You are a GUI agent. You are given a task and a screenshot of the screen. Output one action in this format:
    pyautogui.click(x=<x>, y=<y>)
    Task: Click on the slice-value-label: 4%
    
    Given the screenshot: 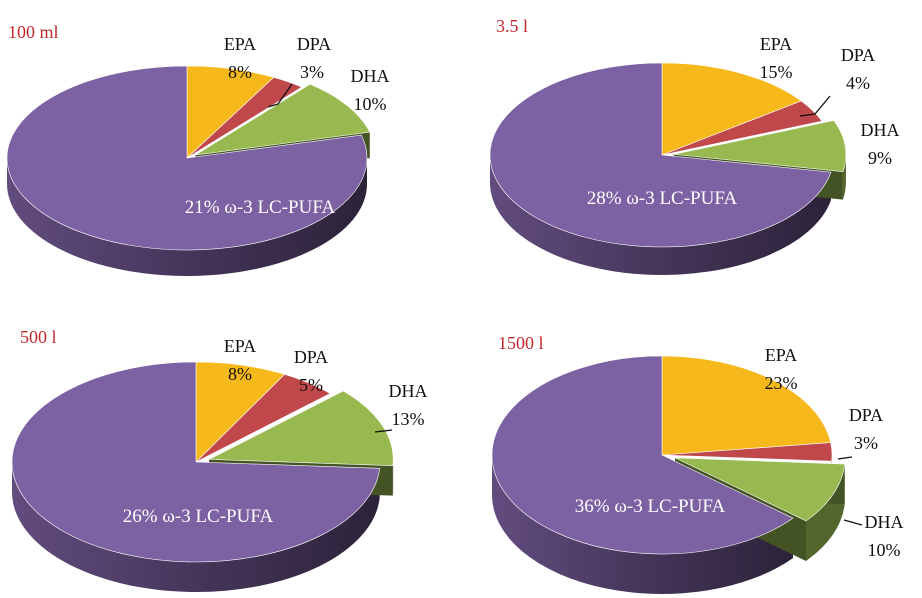 What is the action you would take?
    pyautogui.click(x=858, y=83)
    